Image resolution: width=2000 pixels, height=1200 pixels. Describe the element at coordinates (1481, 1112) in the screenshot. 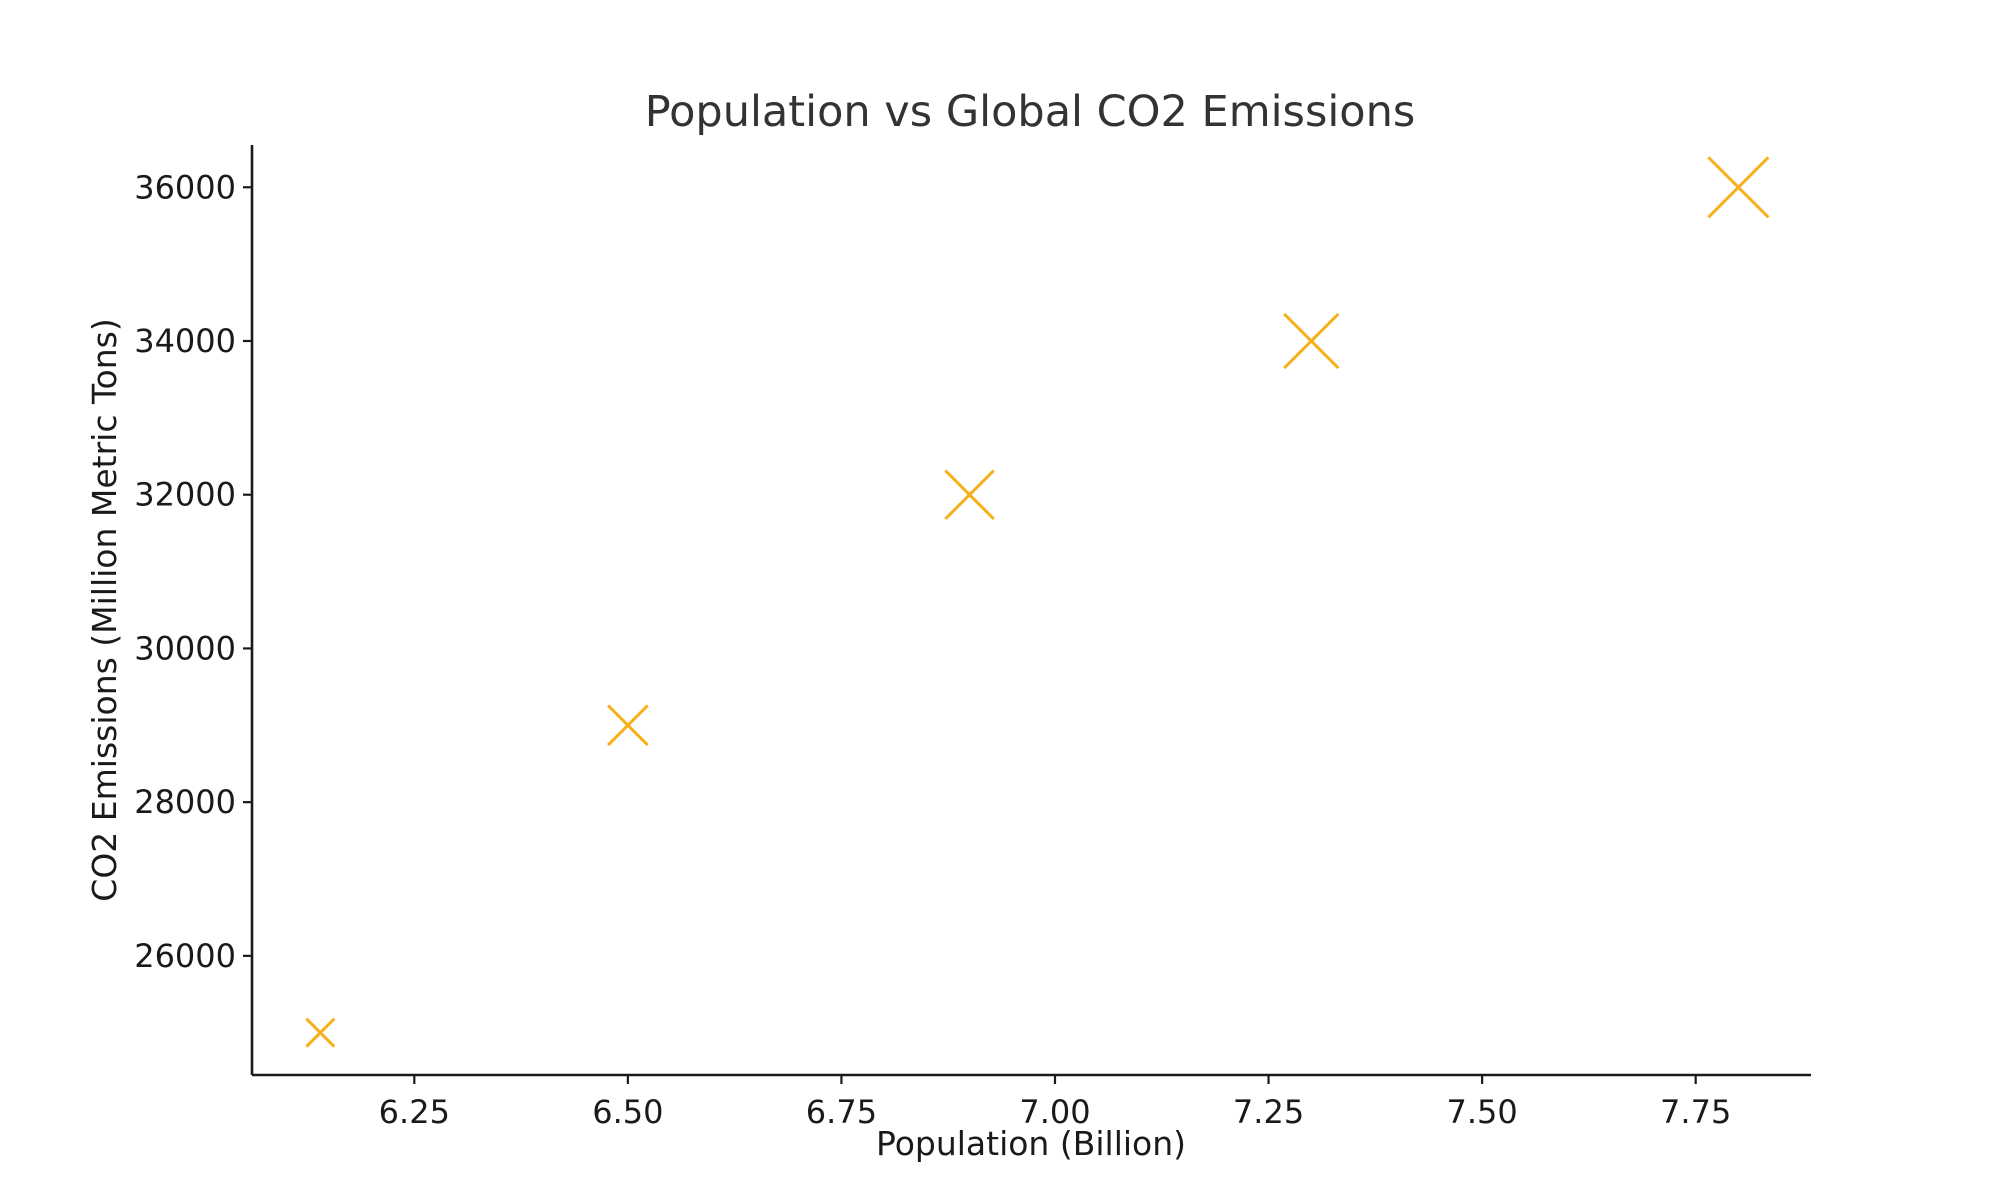

I see `x-tick-label: 7.50` at that location.